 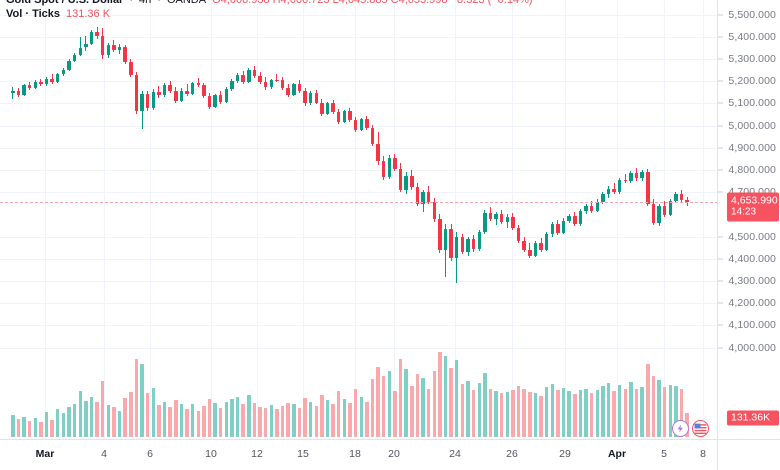 What do you see at coordinates (752, 281) in the screenshot?
I see `price-tick-label: 4,300.000` at bounding box center [752, 281].